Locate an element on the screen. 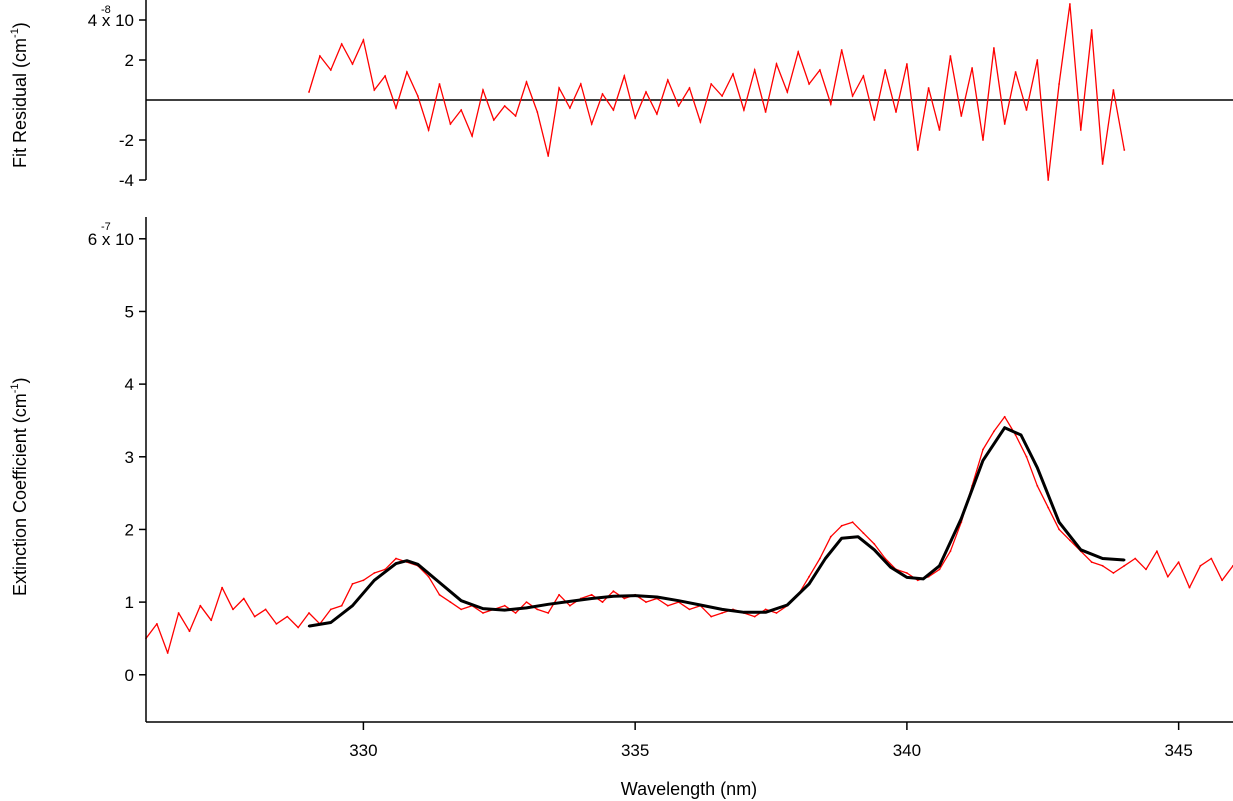  x-axis-title: Wavelength (nm) is located at coordinates (689, 789).